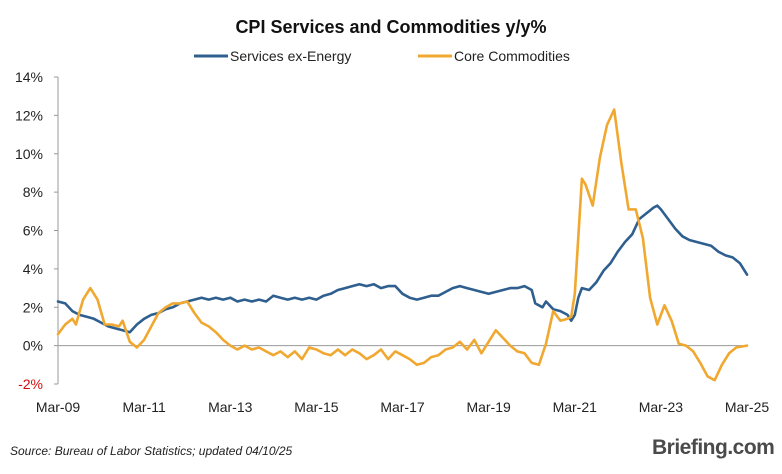 The width and height of the screenshot is (782, 474). What do you see at coordinates (390, 27) in the screenshot?
I see `chart-title: CPI Services and Commodities y/y%` at bounding box center [390, 27].